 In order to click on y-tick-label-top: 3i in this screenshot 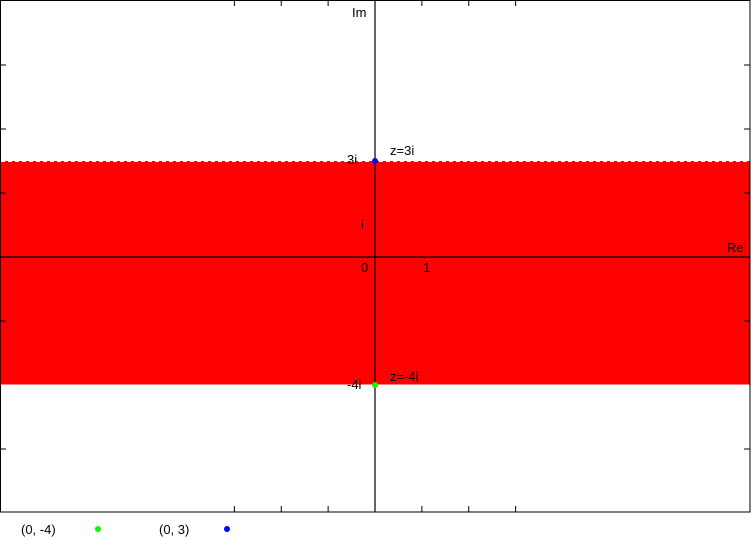, I will do `click(352, 159)`.